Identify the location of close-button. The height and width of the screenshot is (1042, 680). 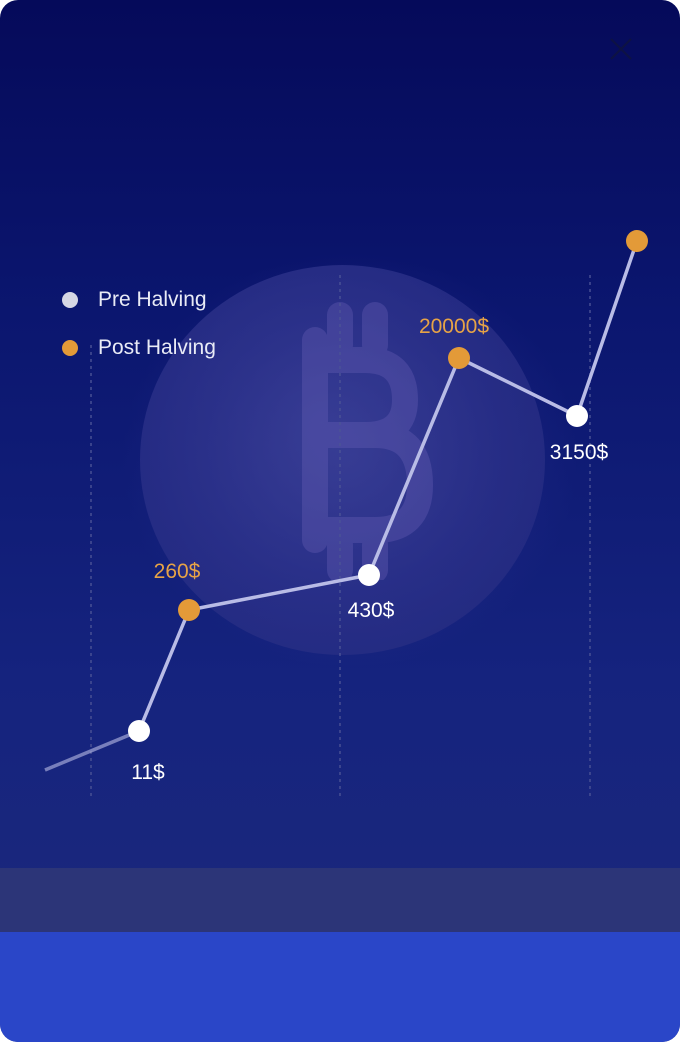
(621, 49).